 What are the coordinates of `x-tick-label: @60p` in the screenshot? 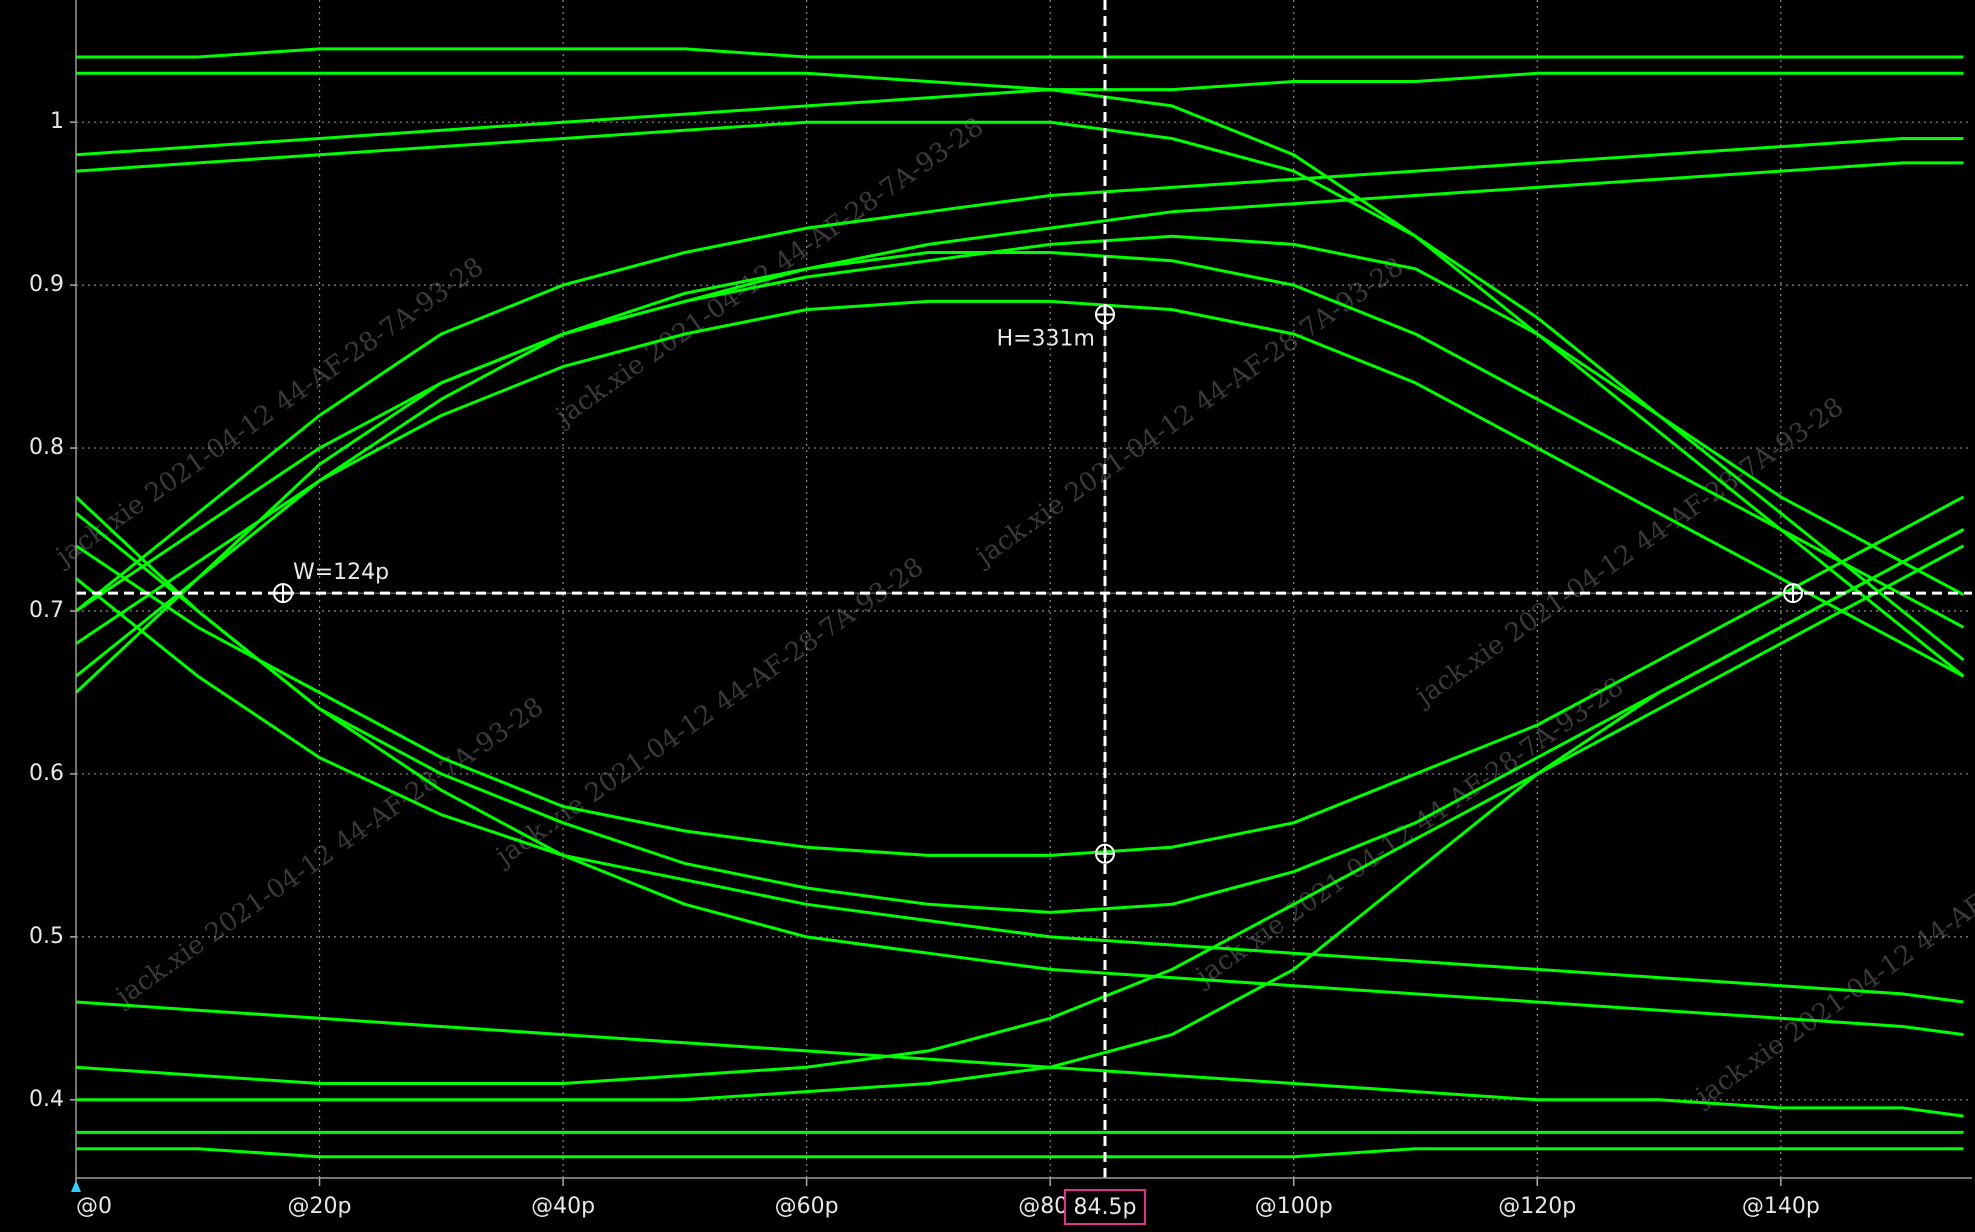 It's located at (807, 1206).